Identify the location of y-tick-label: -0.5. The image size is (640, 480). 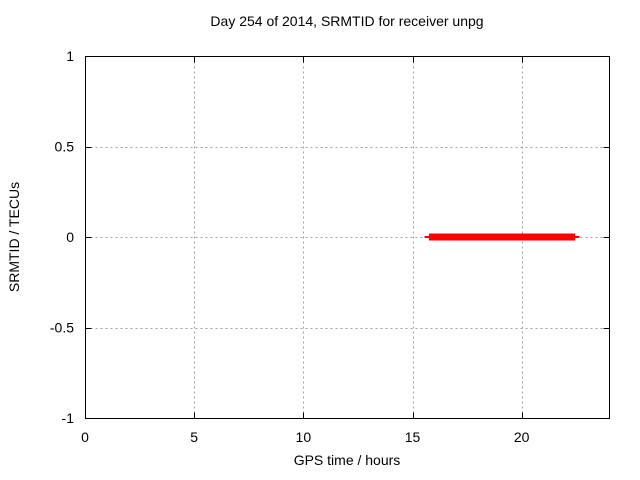
(62, 328).